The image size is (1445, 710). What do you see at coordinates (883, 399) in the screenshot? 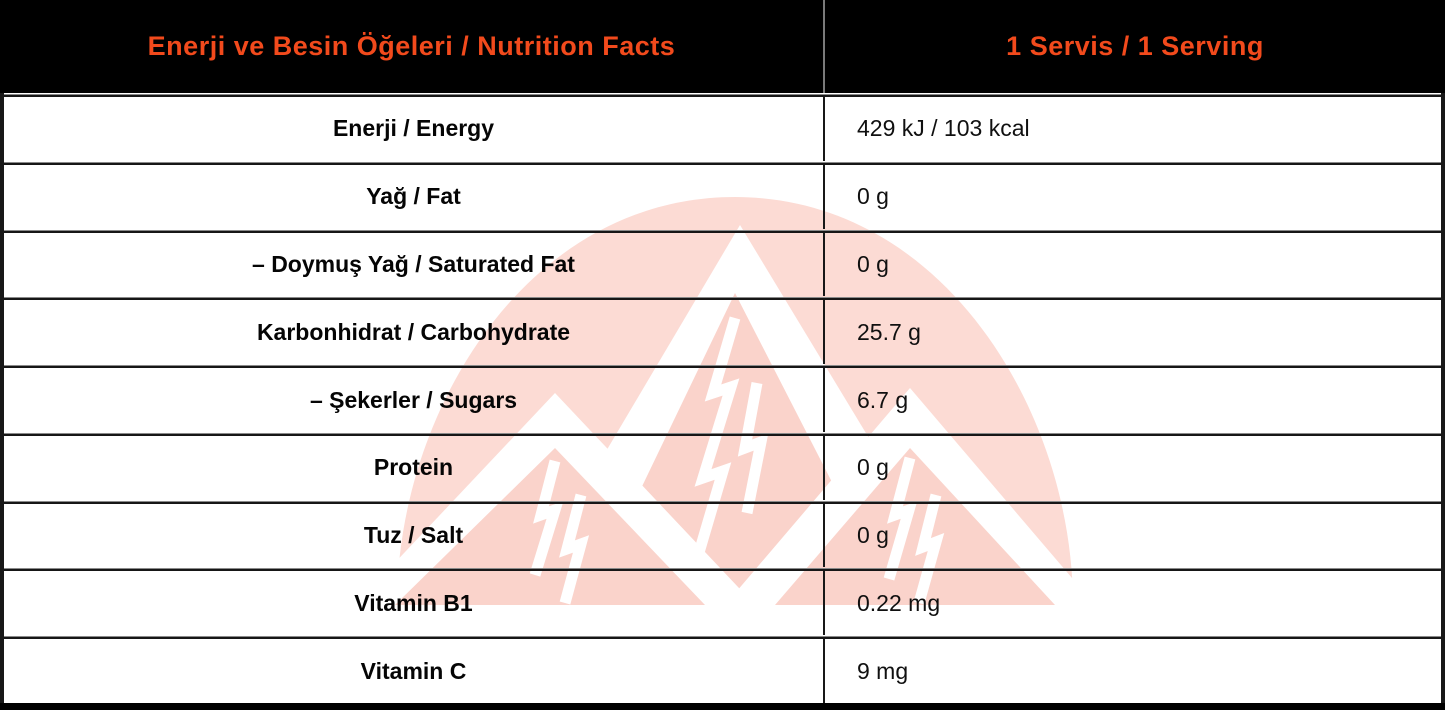
I see `nutrient-value: 6.7 g` at bounding box center [883, 399].